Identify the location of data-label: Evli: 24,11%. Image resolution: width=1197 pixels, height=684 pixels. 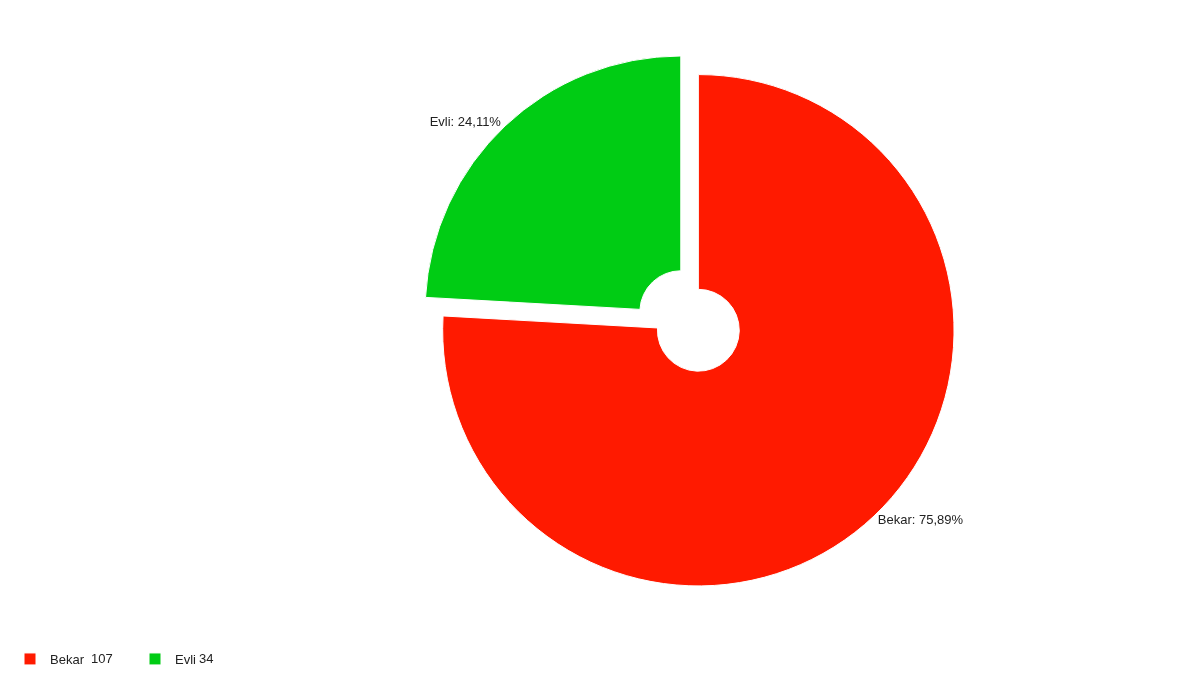
(465, 122).